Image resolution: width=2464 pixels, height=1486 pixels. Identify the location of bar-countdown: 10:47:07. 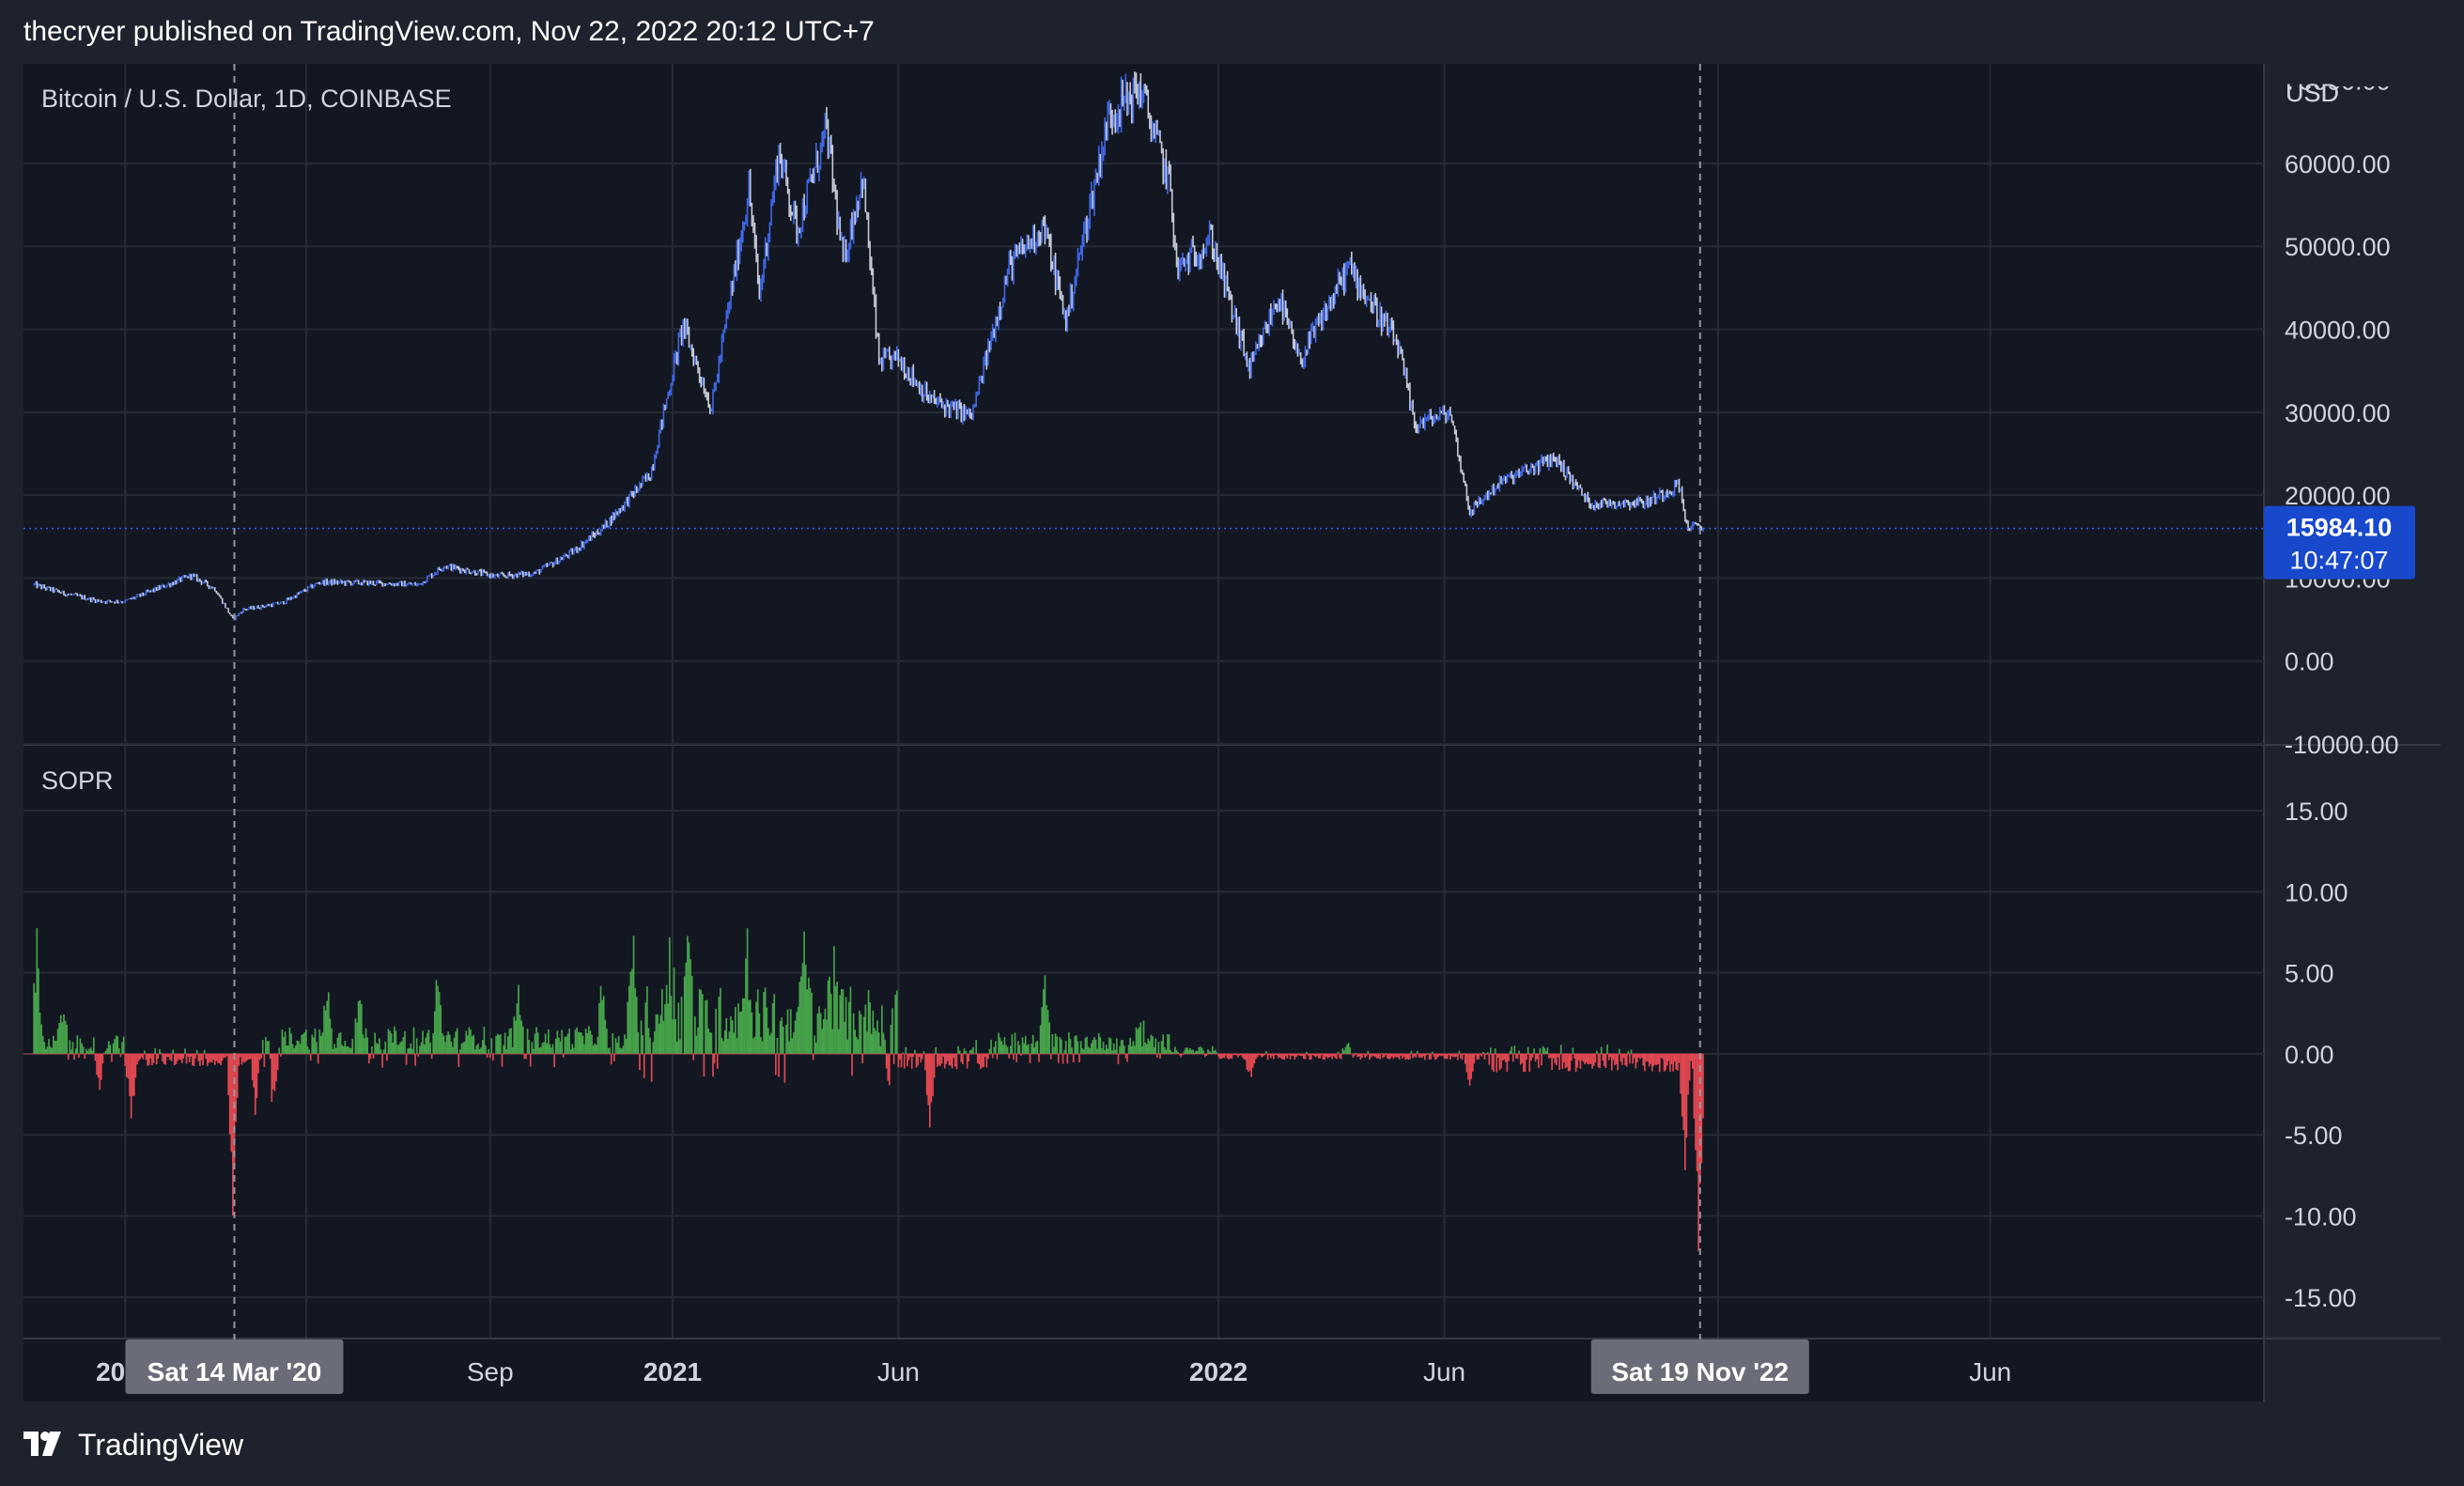
(2338, 561).